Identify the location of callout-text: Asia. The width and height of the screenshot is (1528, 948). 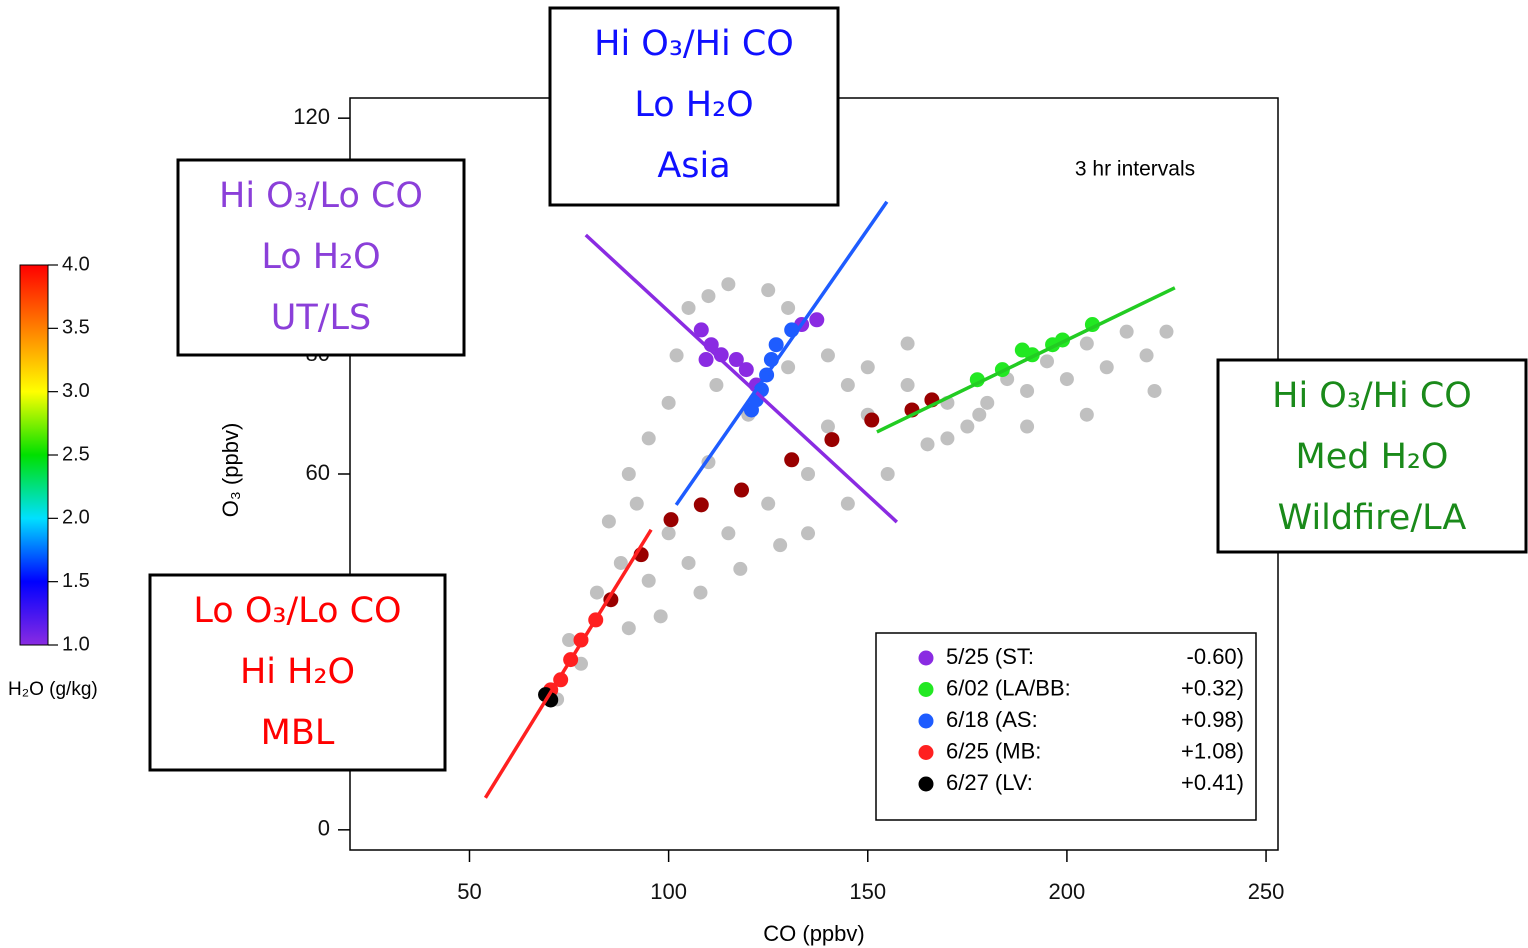
(693, 166).